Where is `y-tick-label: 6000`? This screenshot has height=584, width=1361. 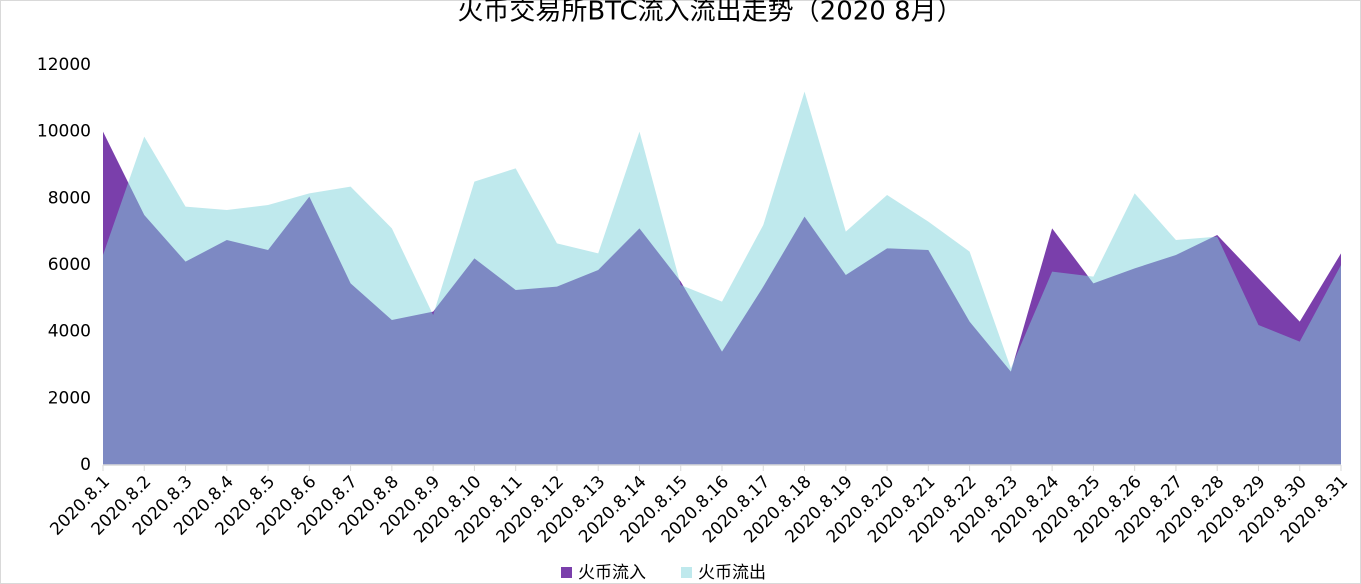
y-tick-label: 6000 is located at coordinates (69, 265).